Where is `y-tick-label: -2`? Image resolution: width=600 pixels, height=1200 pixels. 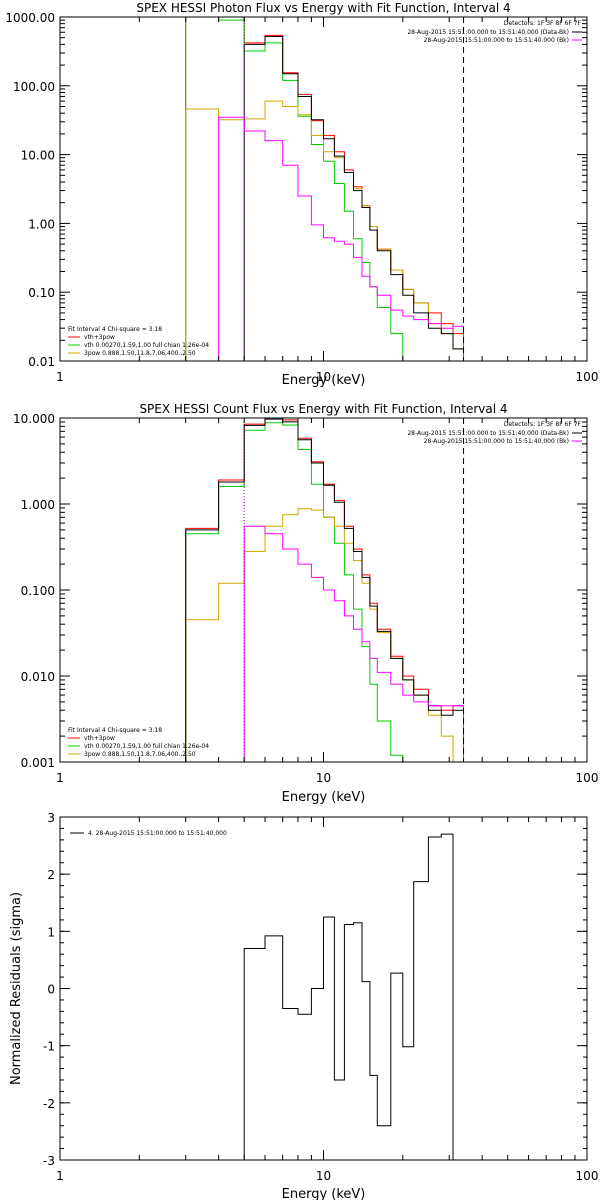 y-tick-label: -2 is located at coordinates (49, 1104).